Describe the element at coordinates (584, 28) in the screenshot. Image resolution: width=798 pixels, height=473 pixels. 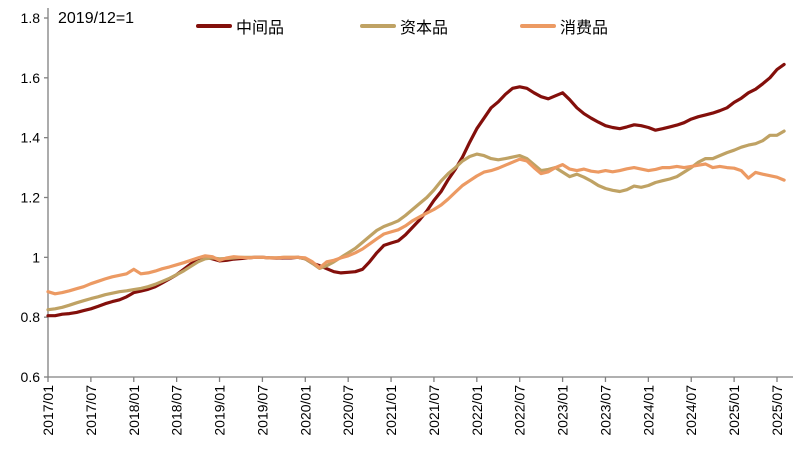
I see `legend-label-consumer-goods: 消费品` at that location.